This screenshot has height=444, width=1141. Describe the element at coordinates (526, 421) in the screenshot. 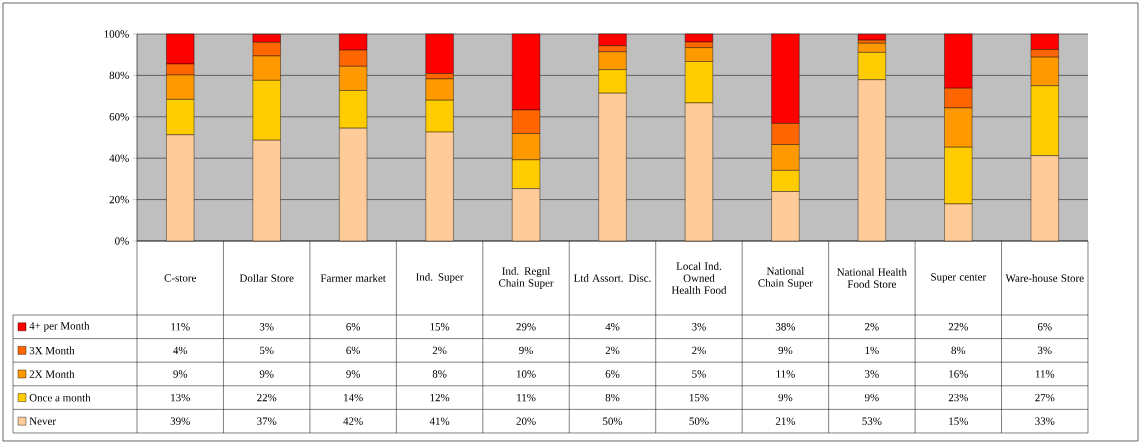

I see `text: 20%` at that location.